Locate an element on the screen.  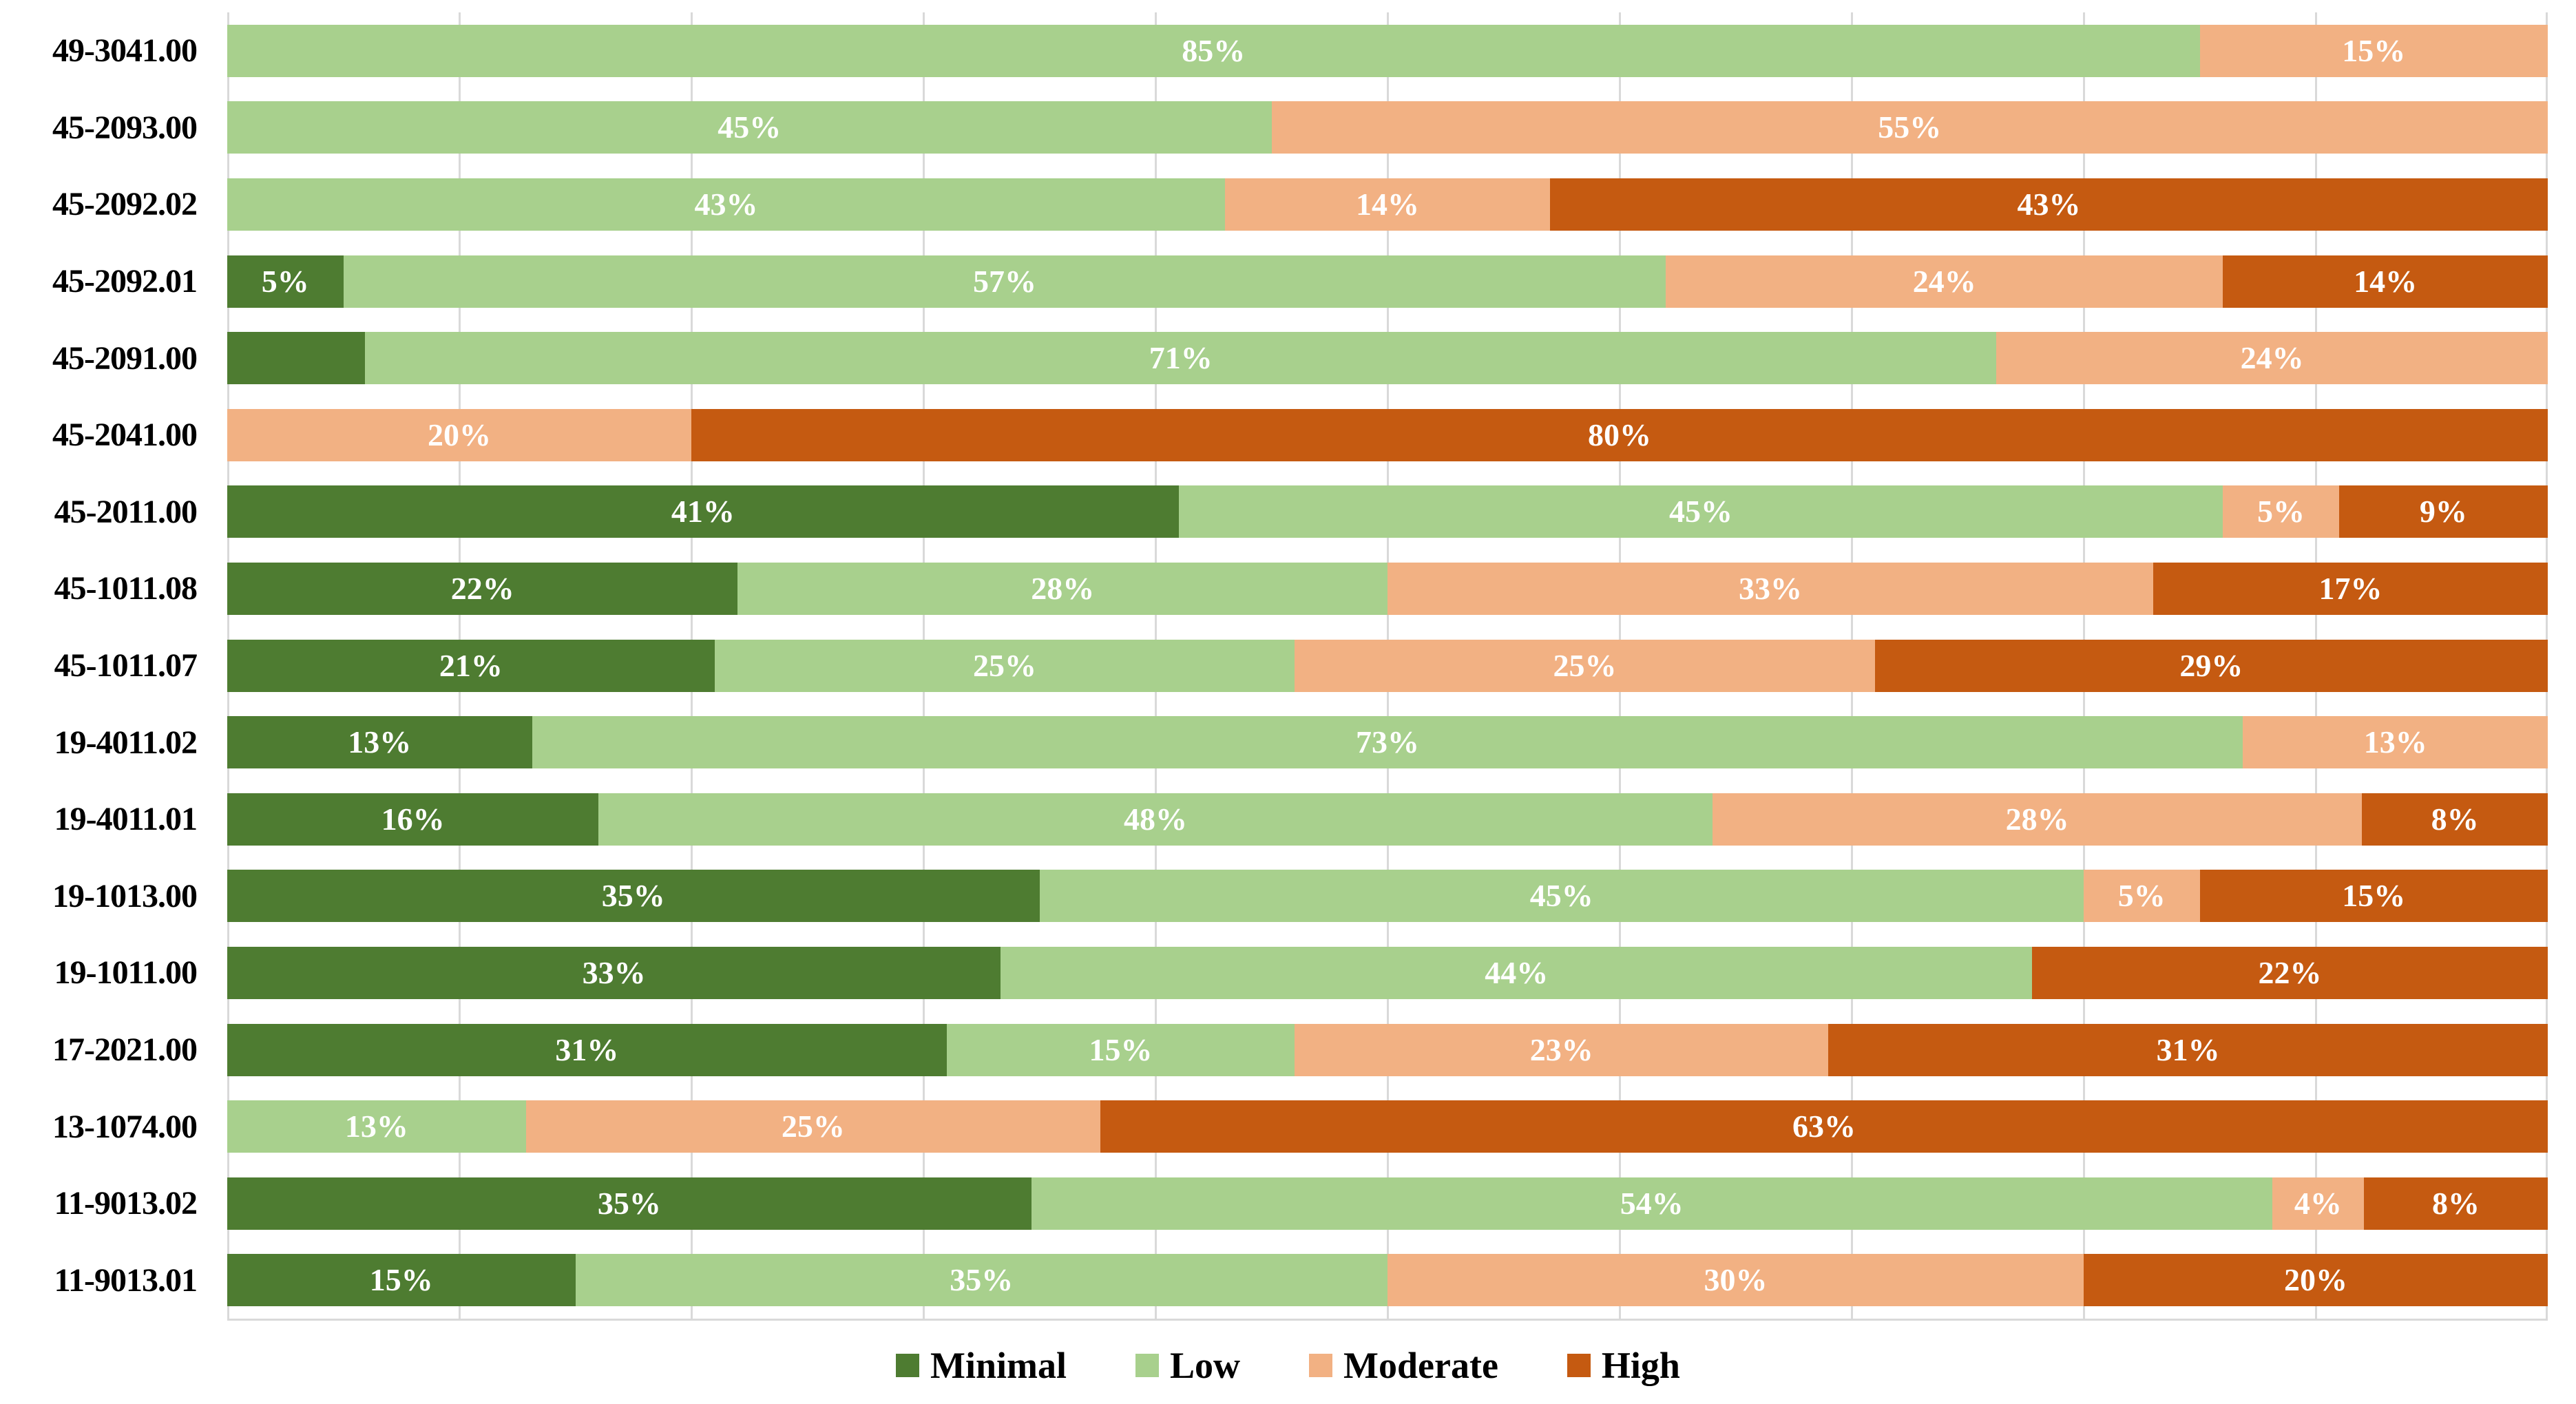
chart-row: 45-2093.00 45% 55% is located at coordinates (1274, 129).